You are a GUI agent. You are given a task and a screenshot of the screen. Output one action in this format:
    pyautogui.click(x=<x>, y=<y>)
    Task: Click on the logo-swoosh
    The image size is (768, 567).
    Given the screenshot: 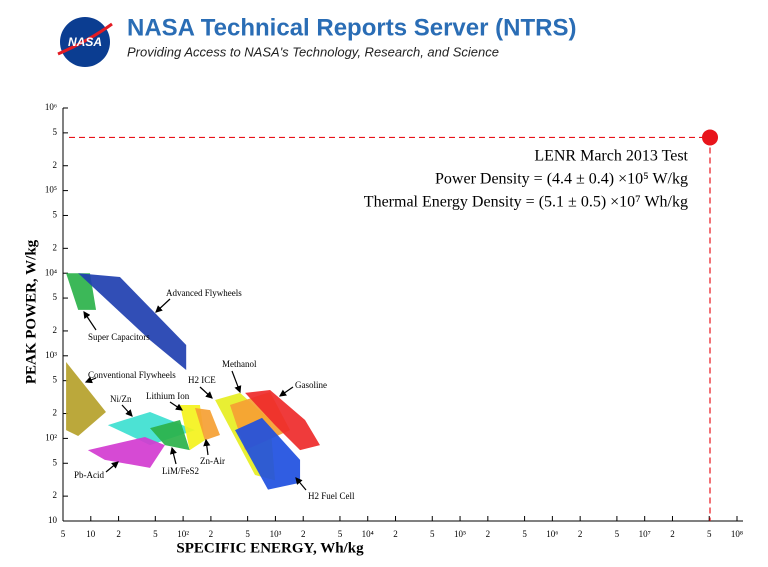 What is the action you would take?
    pyautogui.click(x=85, y=39)
    